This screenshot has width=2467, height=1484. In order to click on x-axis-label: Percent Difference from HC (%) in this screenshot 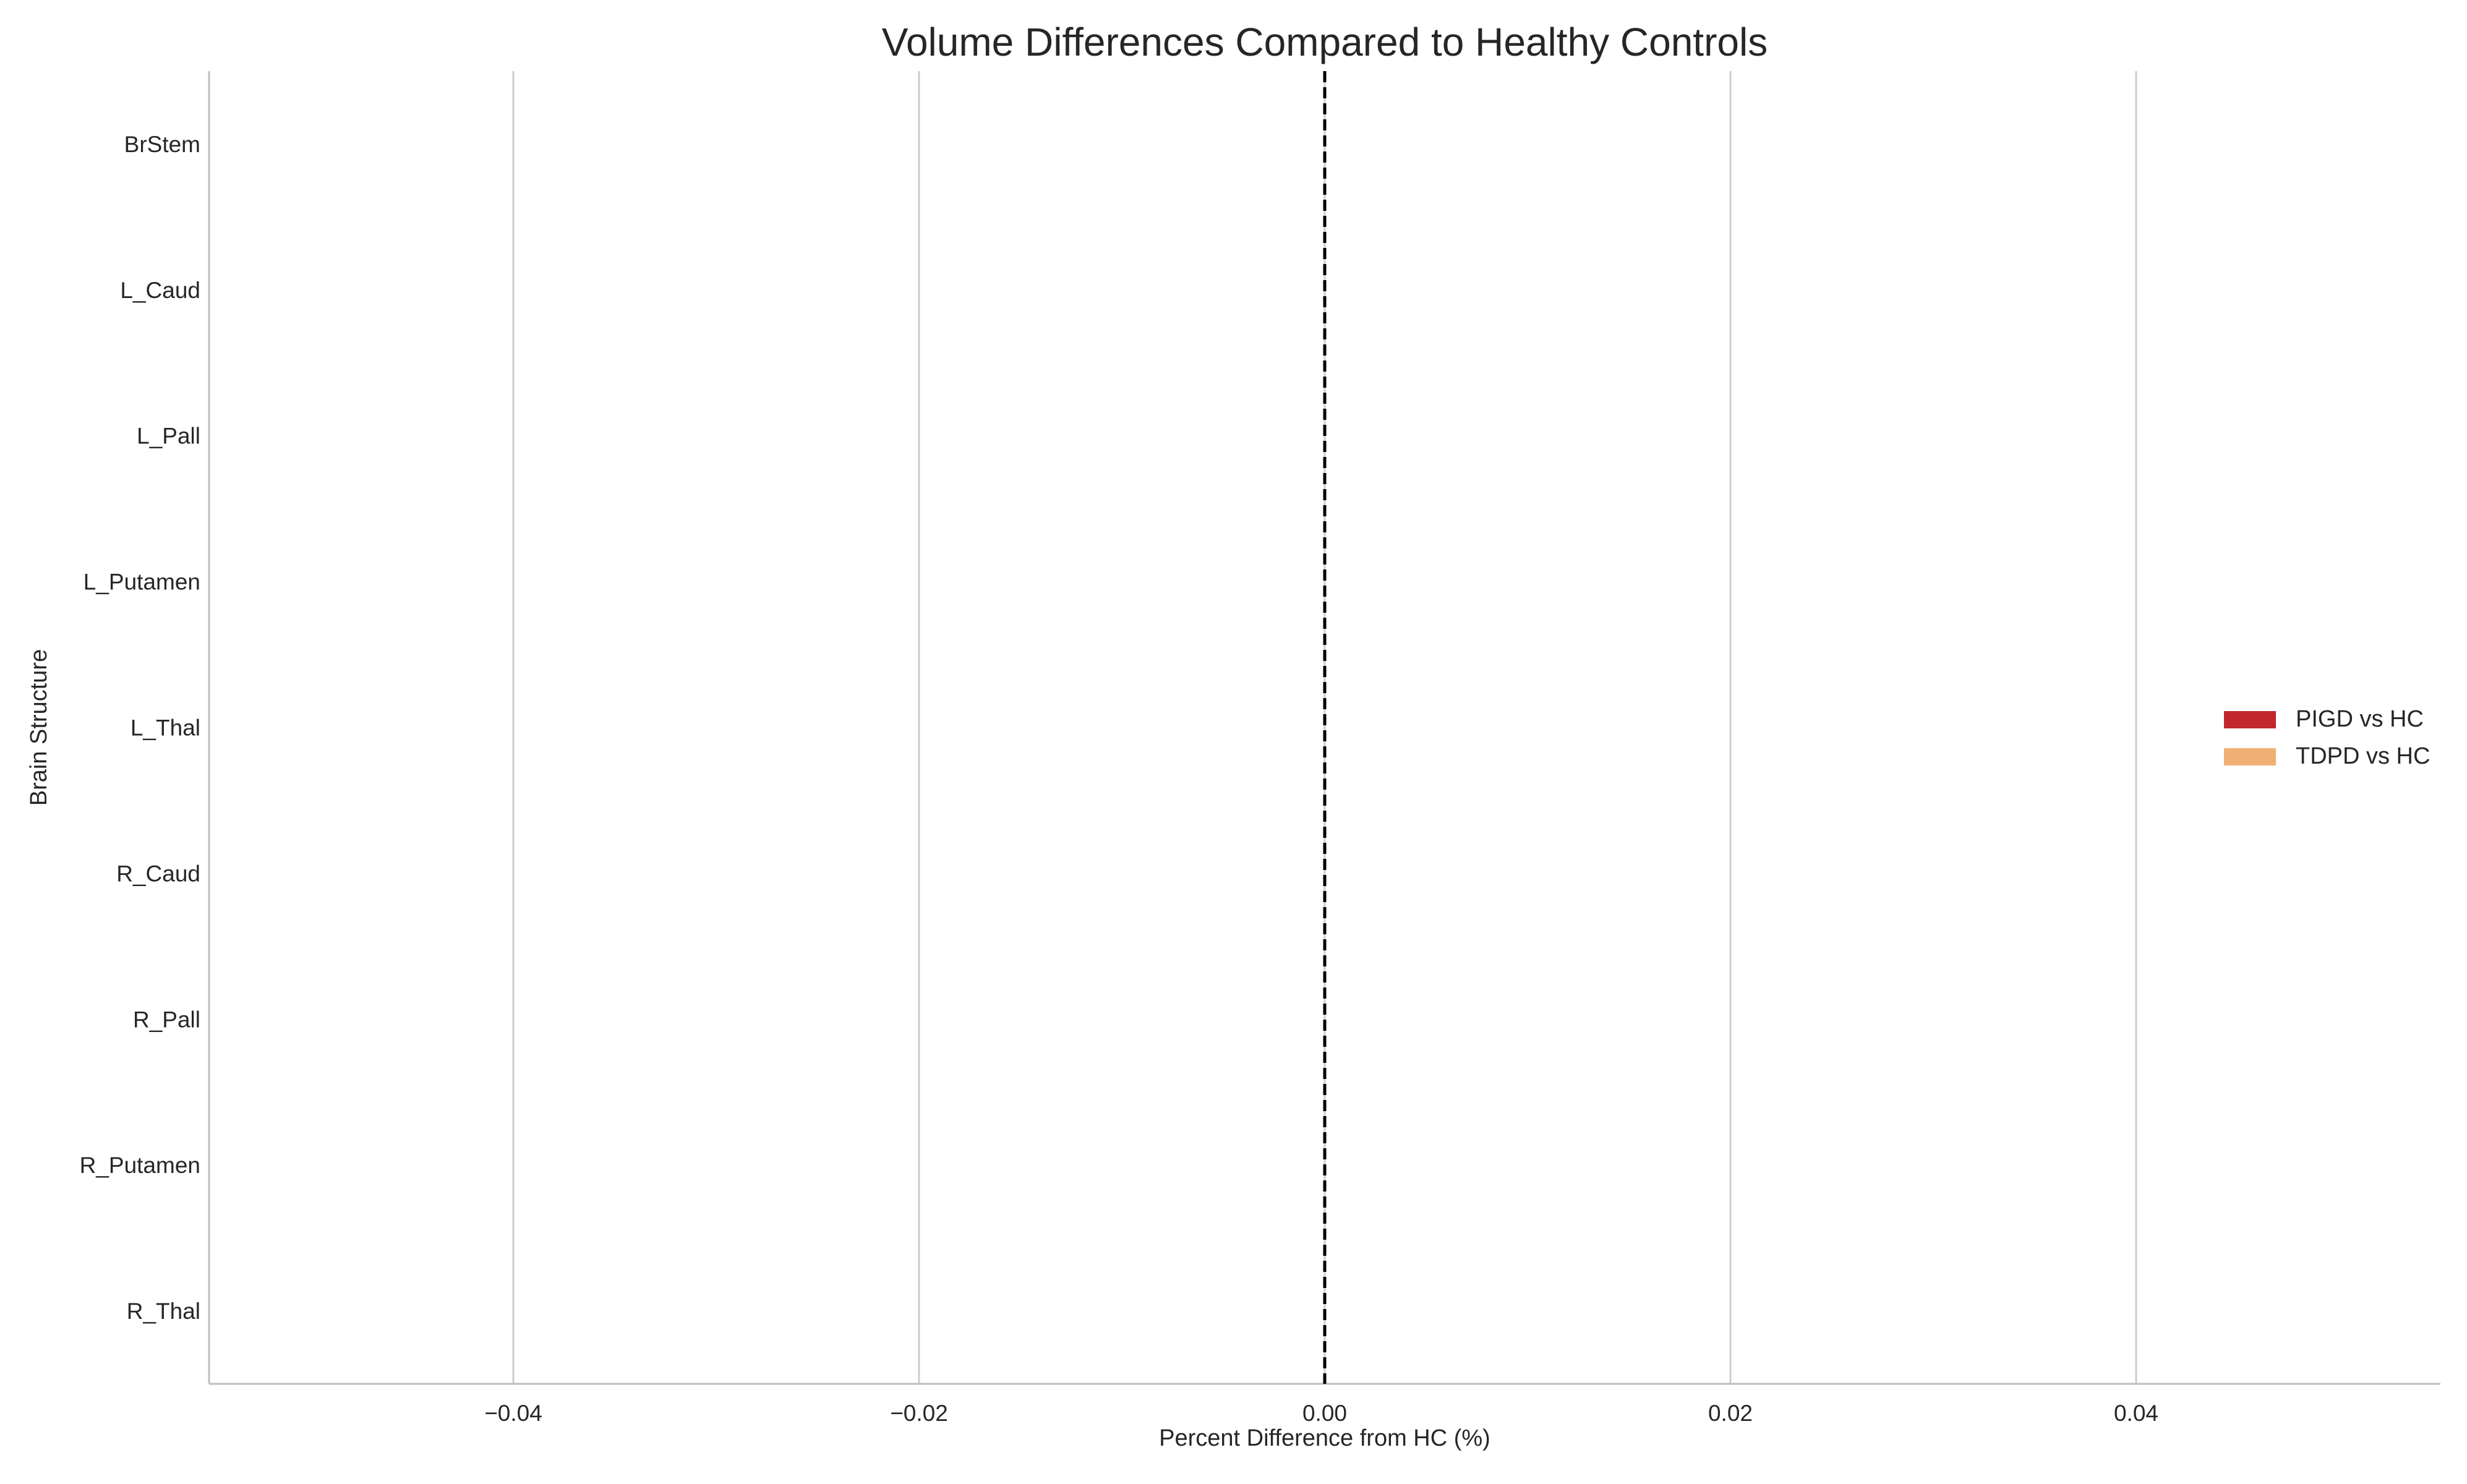, I will do `click(1324, 1438)`.